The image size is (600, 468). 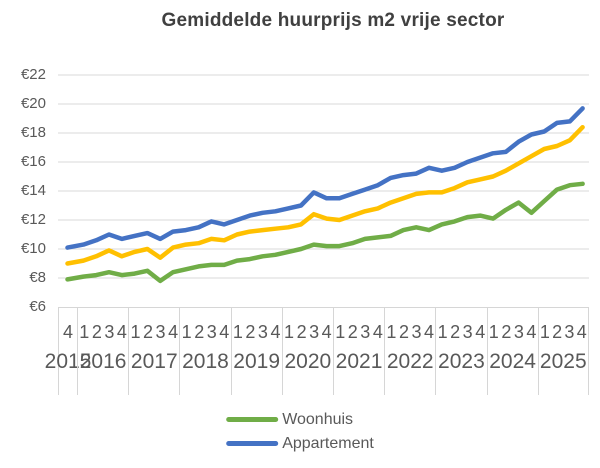 What do you see at coordinates (252, 443) in the screenshot?
I see `appartement-line-swatch` at bounding box center [252, 443].